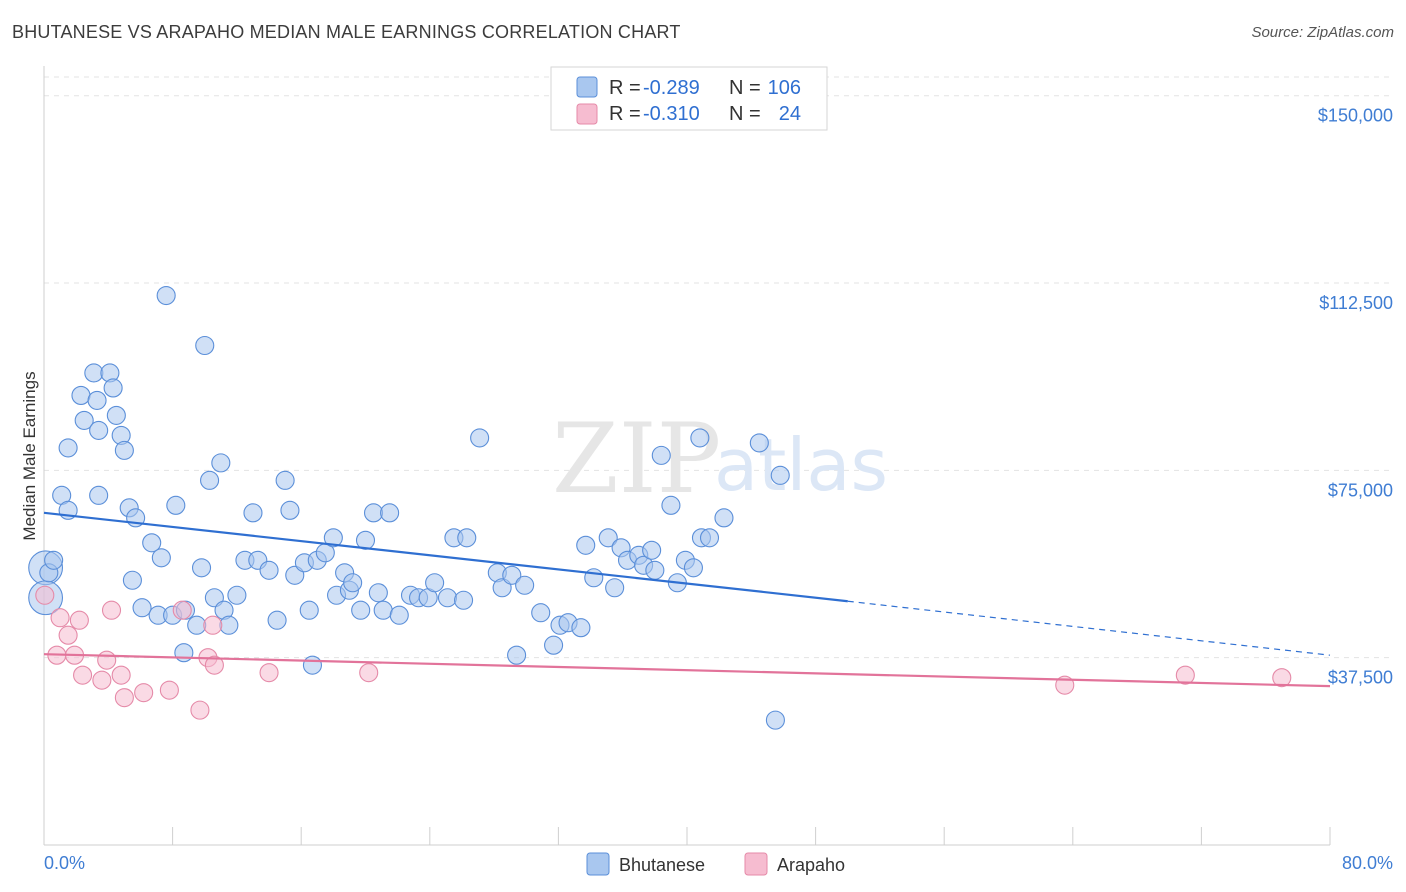 This screenshot has width=1406, height=892. Describe the element at coordinates (1355, 397) in the screenshot. I see `y-tick-labels: $37,500 $75,000 $112,500 $150,000` at that location.